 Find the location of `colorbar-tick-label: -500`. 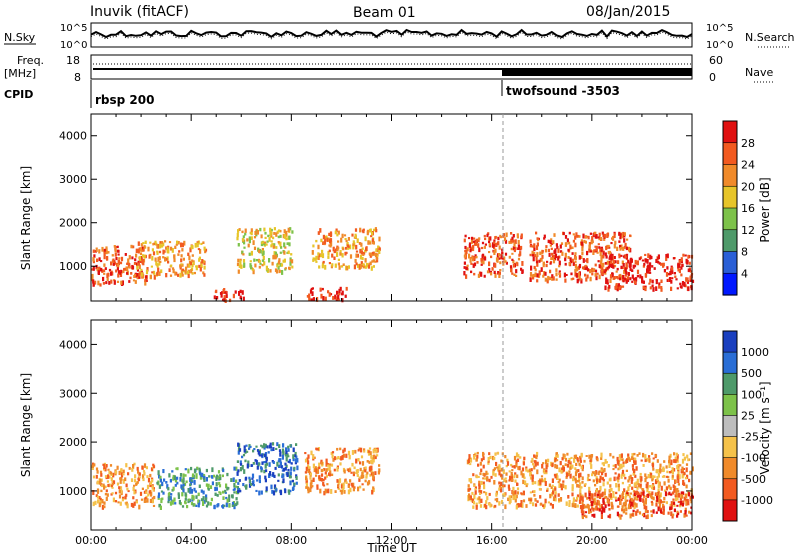

colorbar-tick-label: -500 is located at coordinates (753, 479).